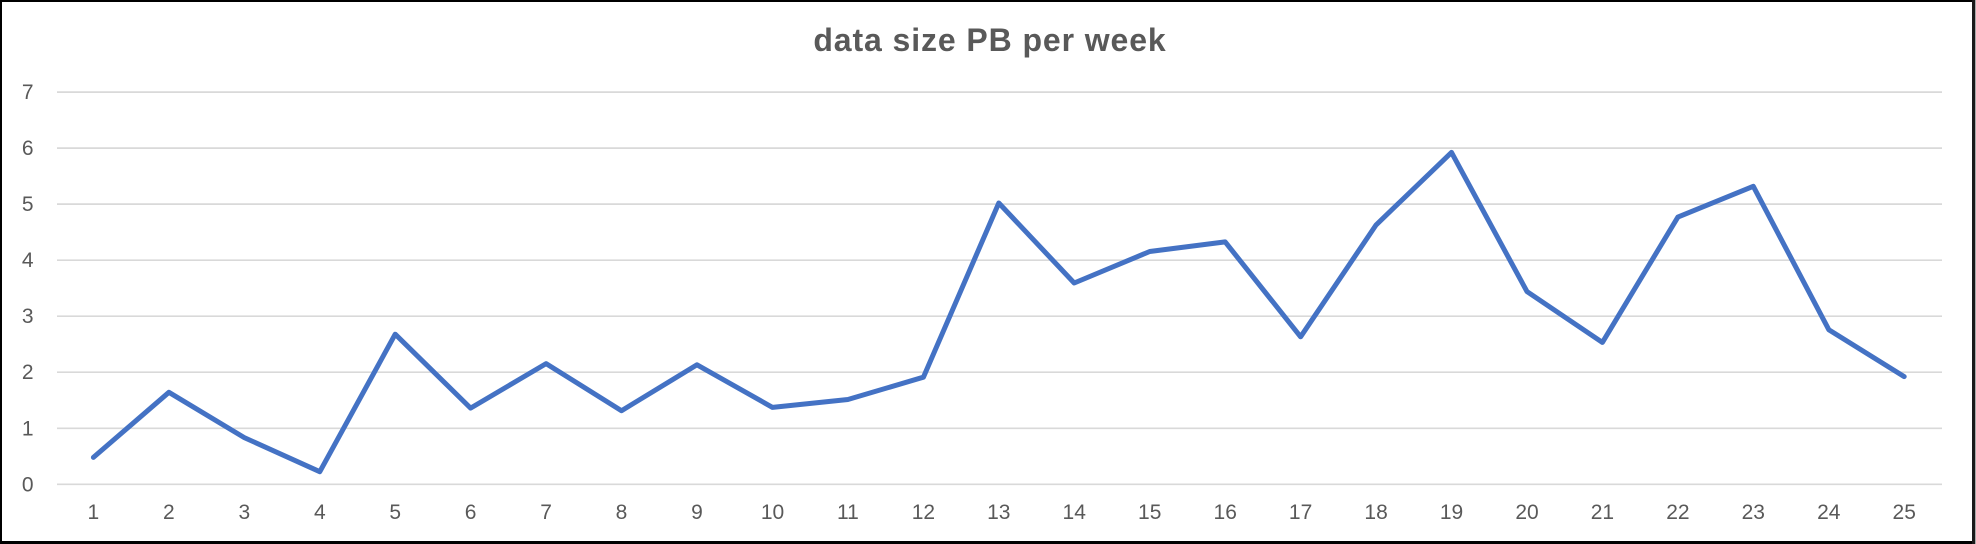  Describe the element at coordinates (1375, 512) in the screenshot. I see `svg-text: 18` at that location.